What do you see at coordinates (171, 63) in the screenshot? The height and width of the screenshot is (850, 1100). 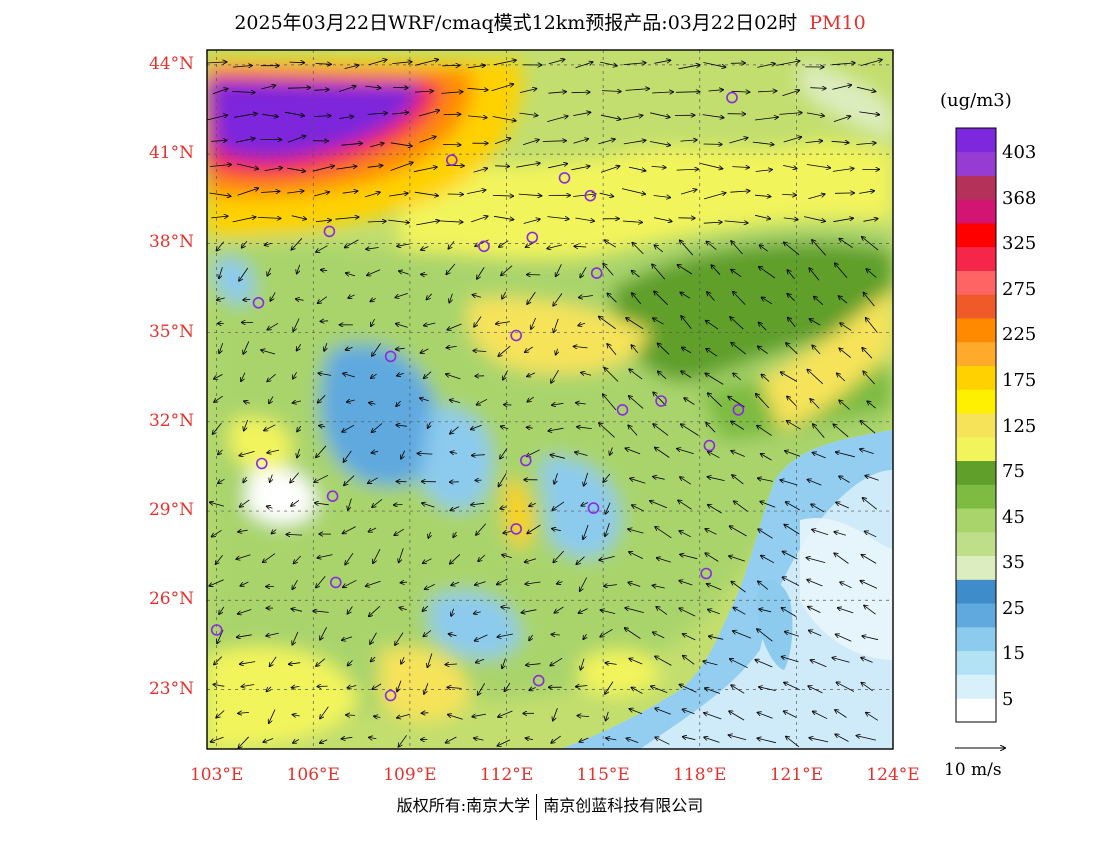 I see `lat-label: 44°N` at bounding box center [171, 63].